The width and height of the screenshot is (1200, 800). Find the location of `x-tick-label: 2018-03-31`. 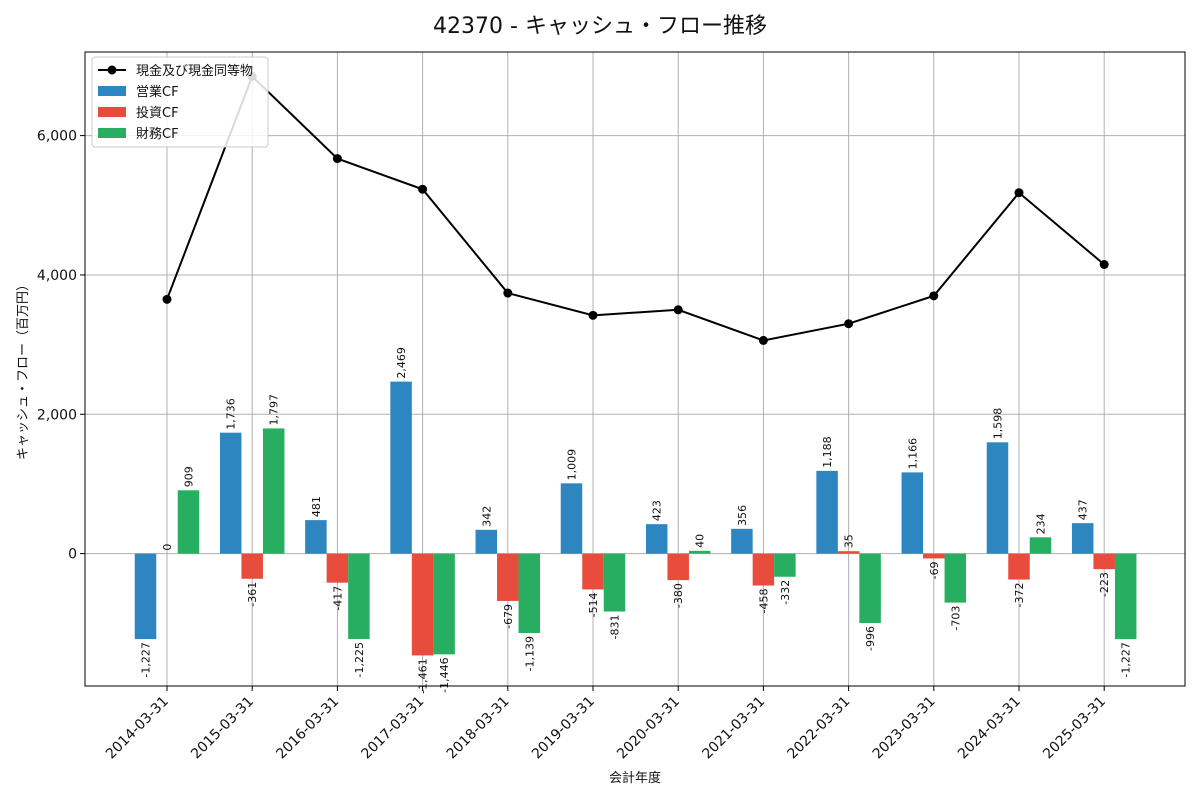

x-tick-label: 2018-03-31 is located at coordinates (478, 728).